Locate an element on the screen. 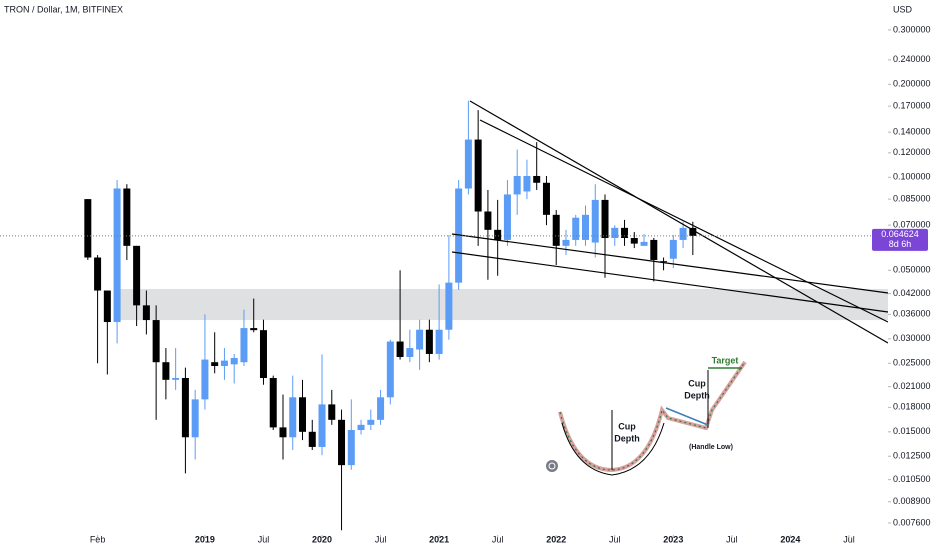 This screenshot has width=932, height=550. last-price-label: 0.064624 is located at coordinates (900, 234).